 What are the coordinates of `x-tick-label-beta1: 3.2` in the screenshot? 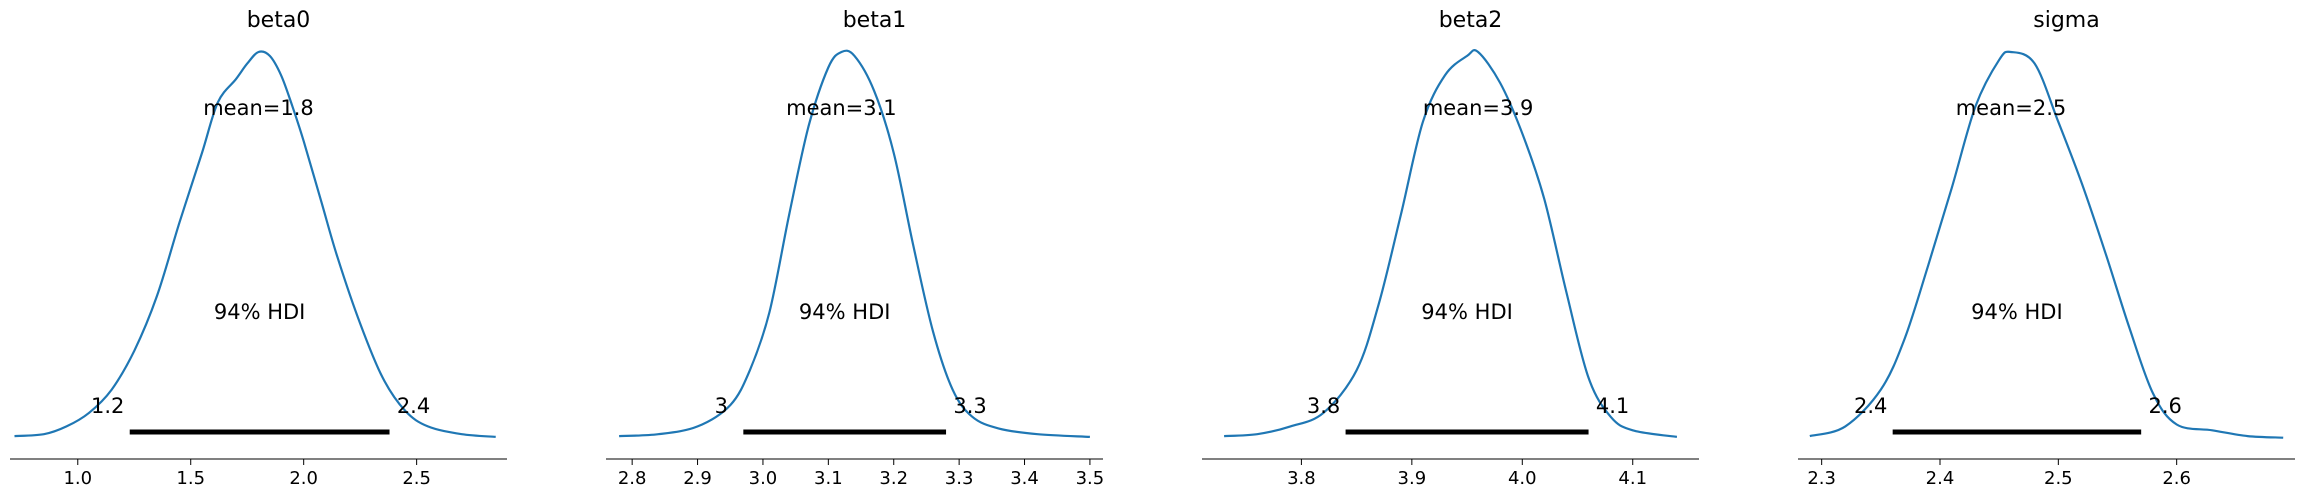 It's located at (893, 478).